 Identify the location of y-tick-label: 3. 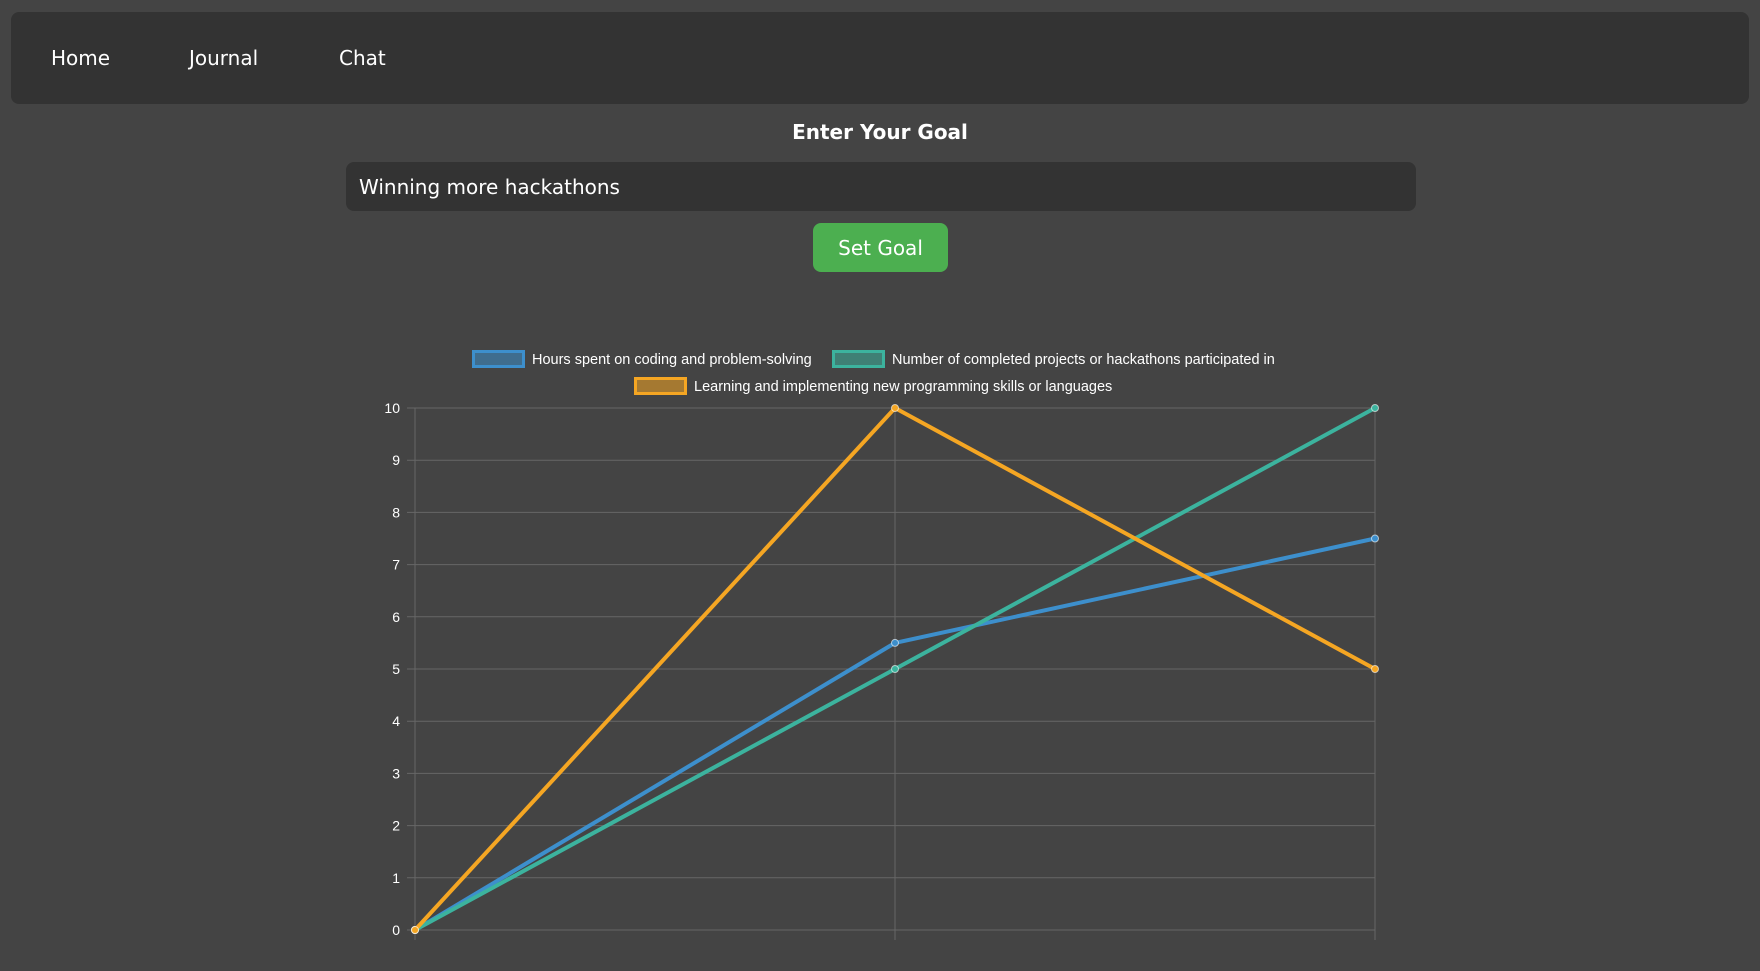
(396, 773).